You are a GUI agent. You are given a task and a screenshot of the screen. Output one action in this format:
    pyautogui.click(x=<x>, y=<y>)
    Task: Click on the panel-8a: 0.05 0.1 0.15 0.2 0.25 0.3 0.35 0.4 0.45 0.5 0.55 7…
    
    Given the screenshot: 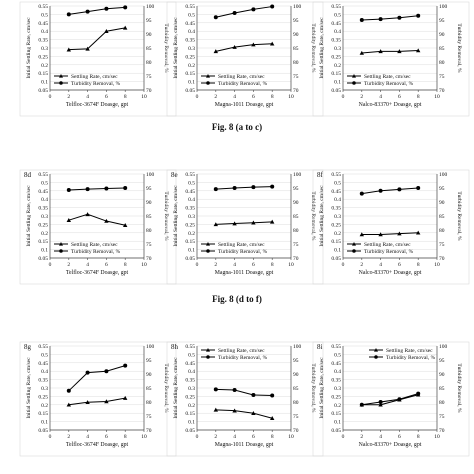 What is the action you would take?
    pyautogui.click(x=98, y=59)
    